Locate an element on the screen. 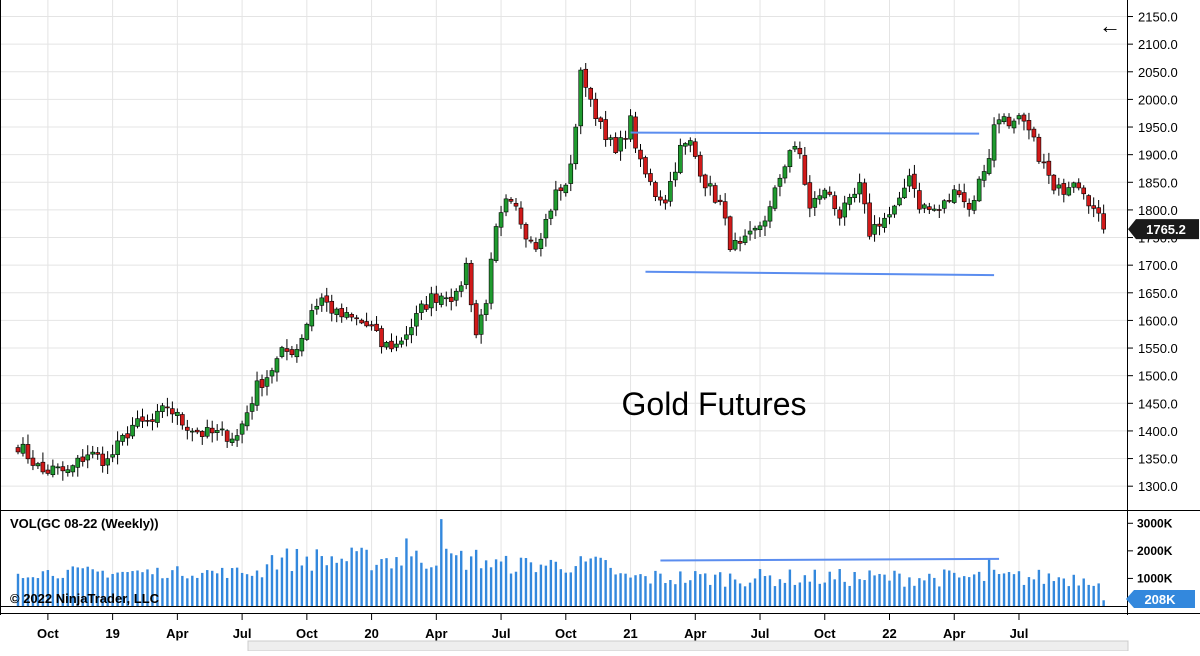 The height and width of the screenshot is (656, 1200). time-tick-label: 20 is located at coordinates (371, 633).